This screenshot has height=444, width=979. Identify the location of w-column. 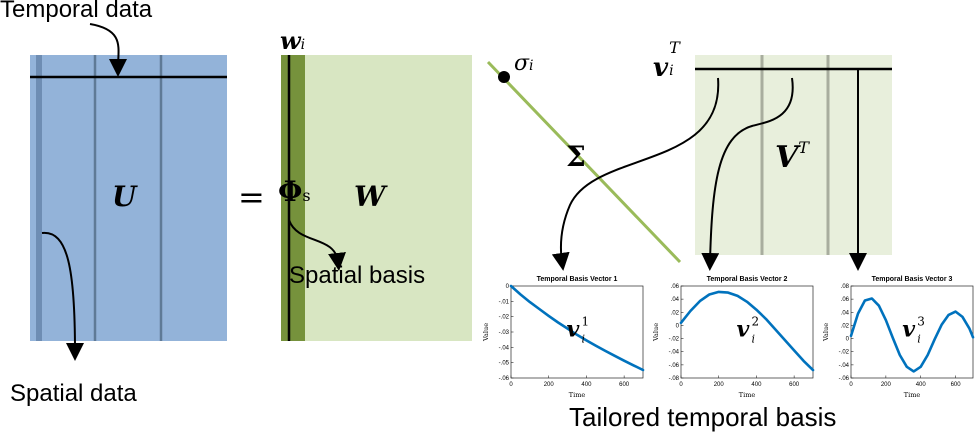
(293, 198).